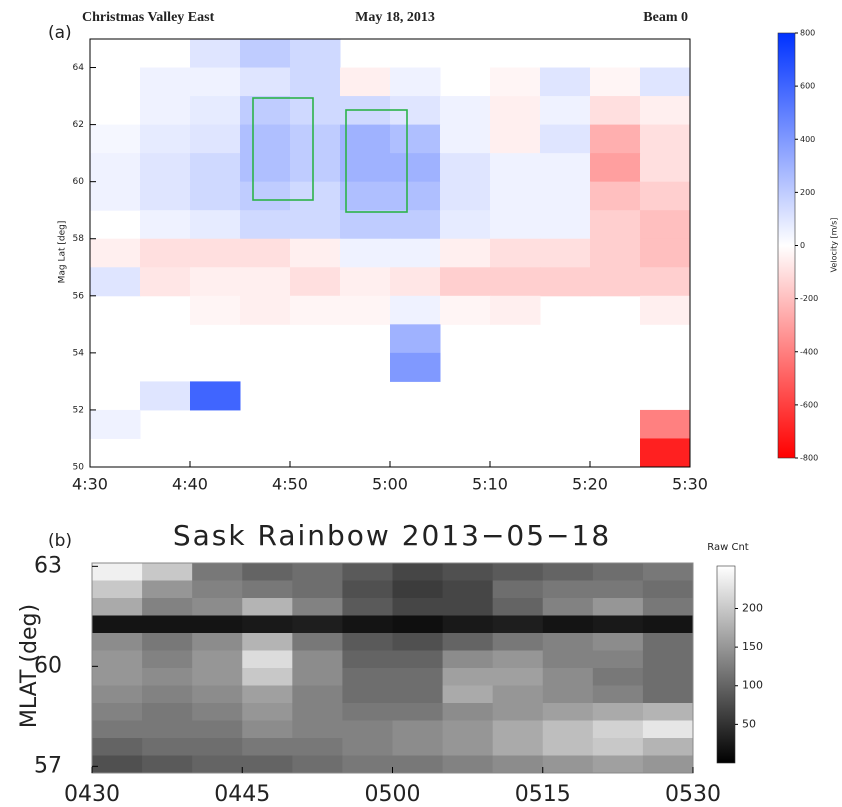 The image size is (842, 807). What do you see at coordinates (393, 794) in the screenshot?
I see `x-tick-label: 0500` at bounding box center [393, 794].